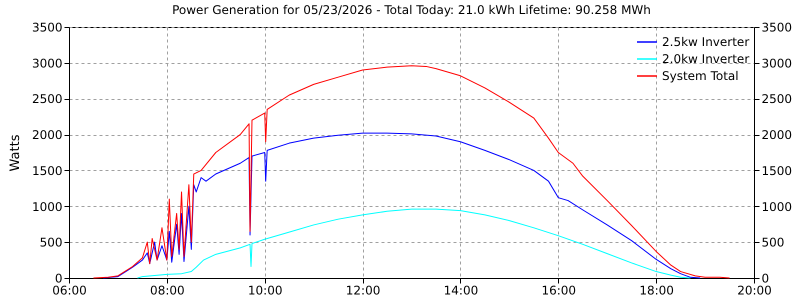 The image size is (800, 300). Describe the element at coordinates (777, 63) in the screenshot. I see `y2-tick-label: 3000` at that location.